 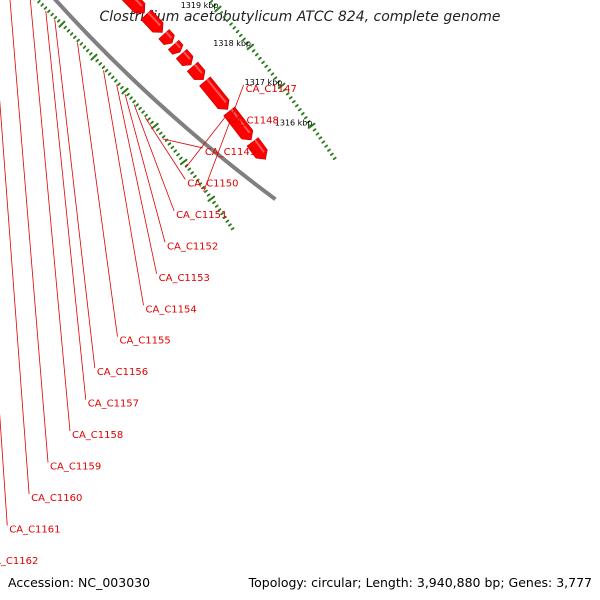 I want to click on gene-label: CA_C1160, so click(x=56, y=498).